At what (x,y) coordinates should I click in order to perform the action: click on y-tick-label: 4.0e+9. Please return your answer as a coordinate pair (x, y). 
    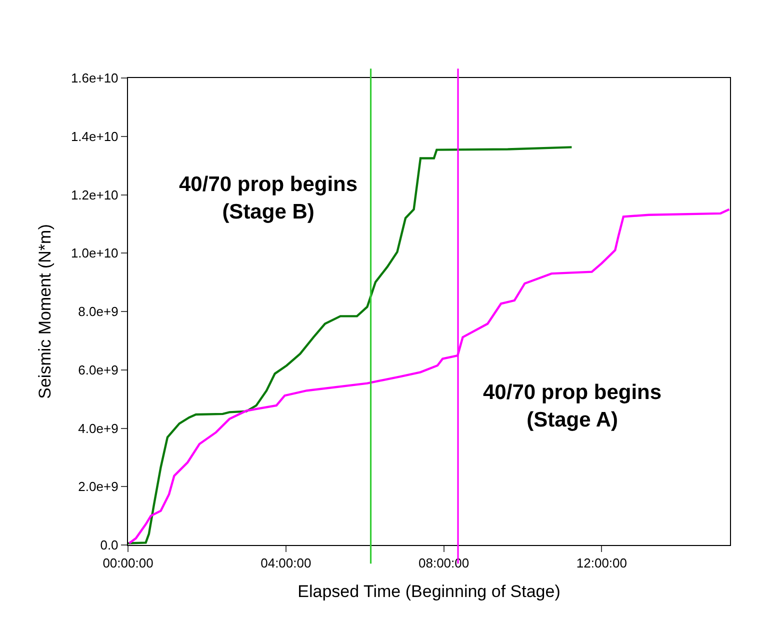
    Looking at the image, I should click on (98, 428).